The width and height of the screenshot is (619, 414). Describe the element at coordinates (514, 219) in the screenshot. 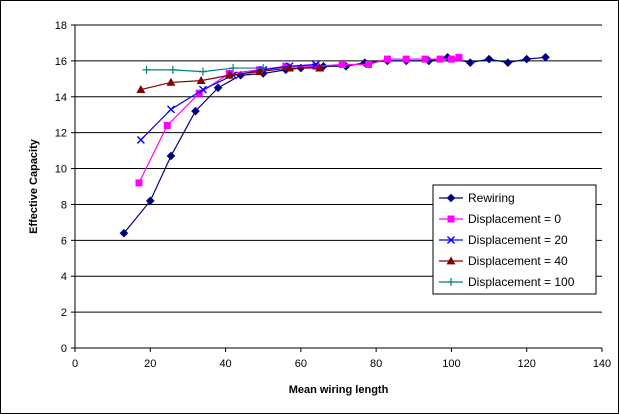

I see `legend-label: Displacement = 0` at that location.